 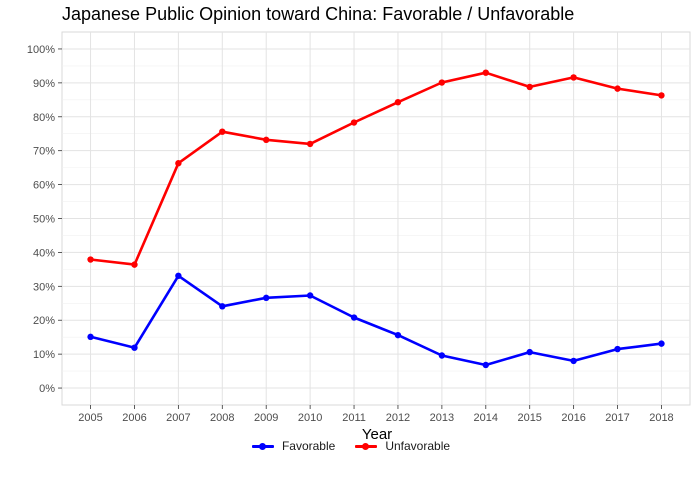 I want to click on x-tick-label: 2013, so click(x=442, y=418).